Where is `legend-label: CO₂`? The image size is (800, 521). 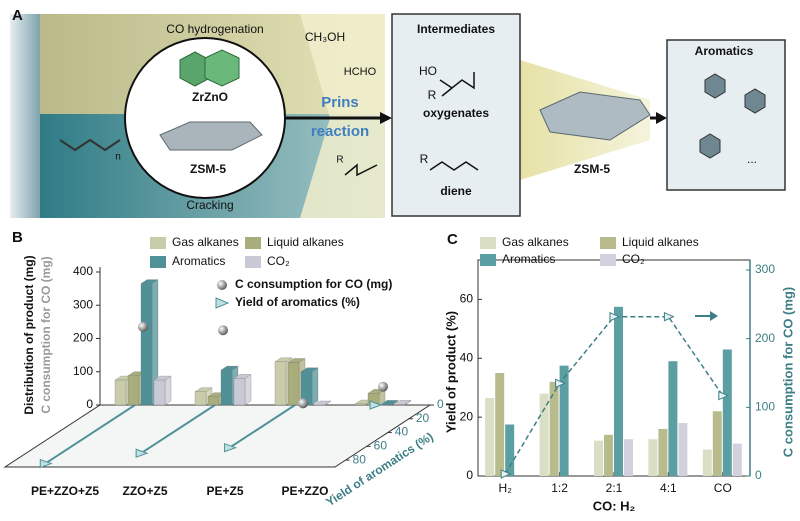 legend-label: CO₂ is located at coordinates (278, 261).